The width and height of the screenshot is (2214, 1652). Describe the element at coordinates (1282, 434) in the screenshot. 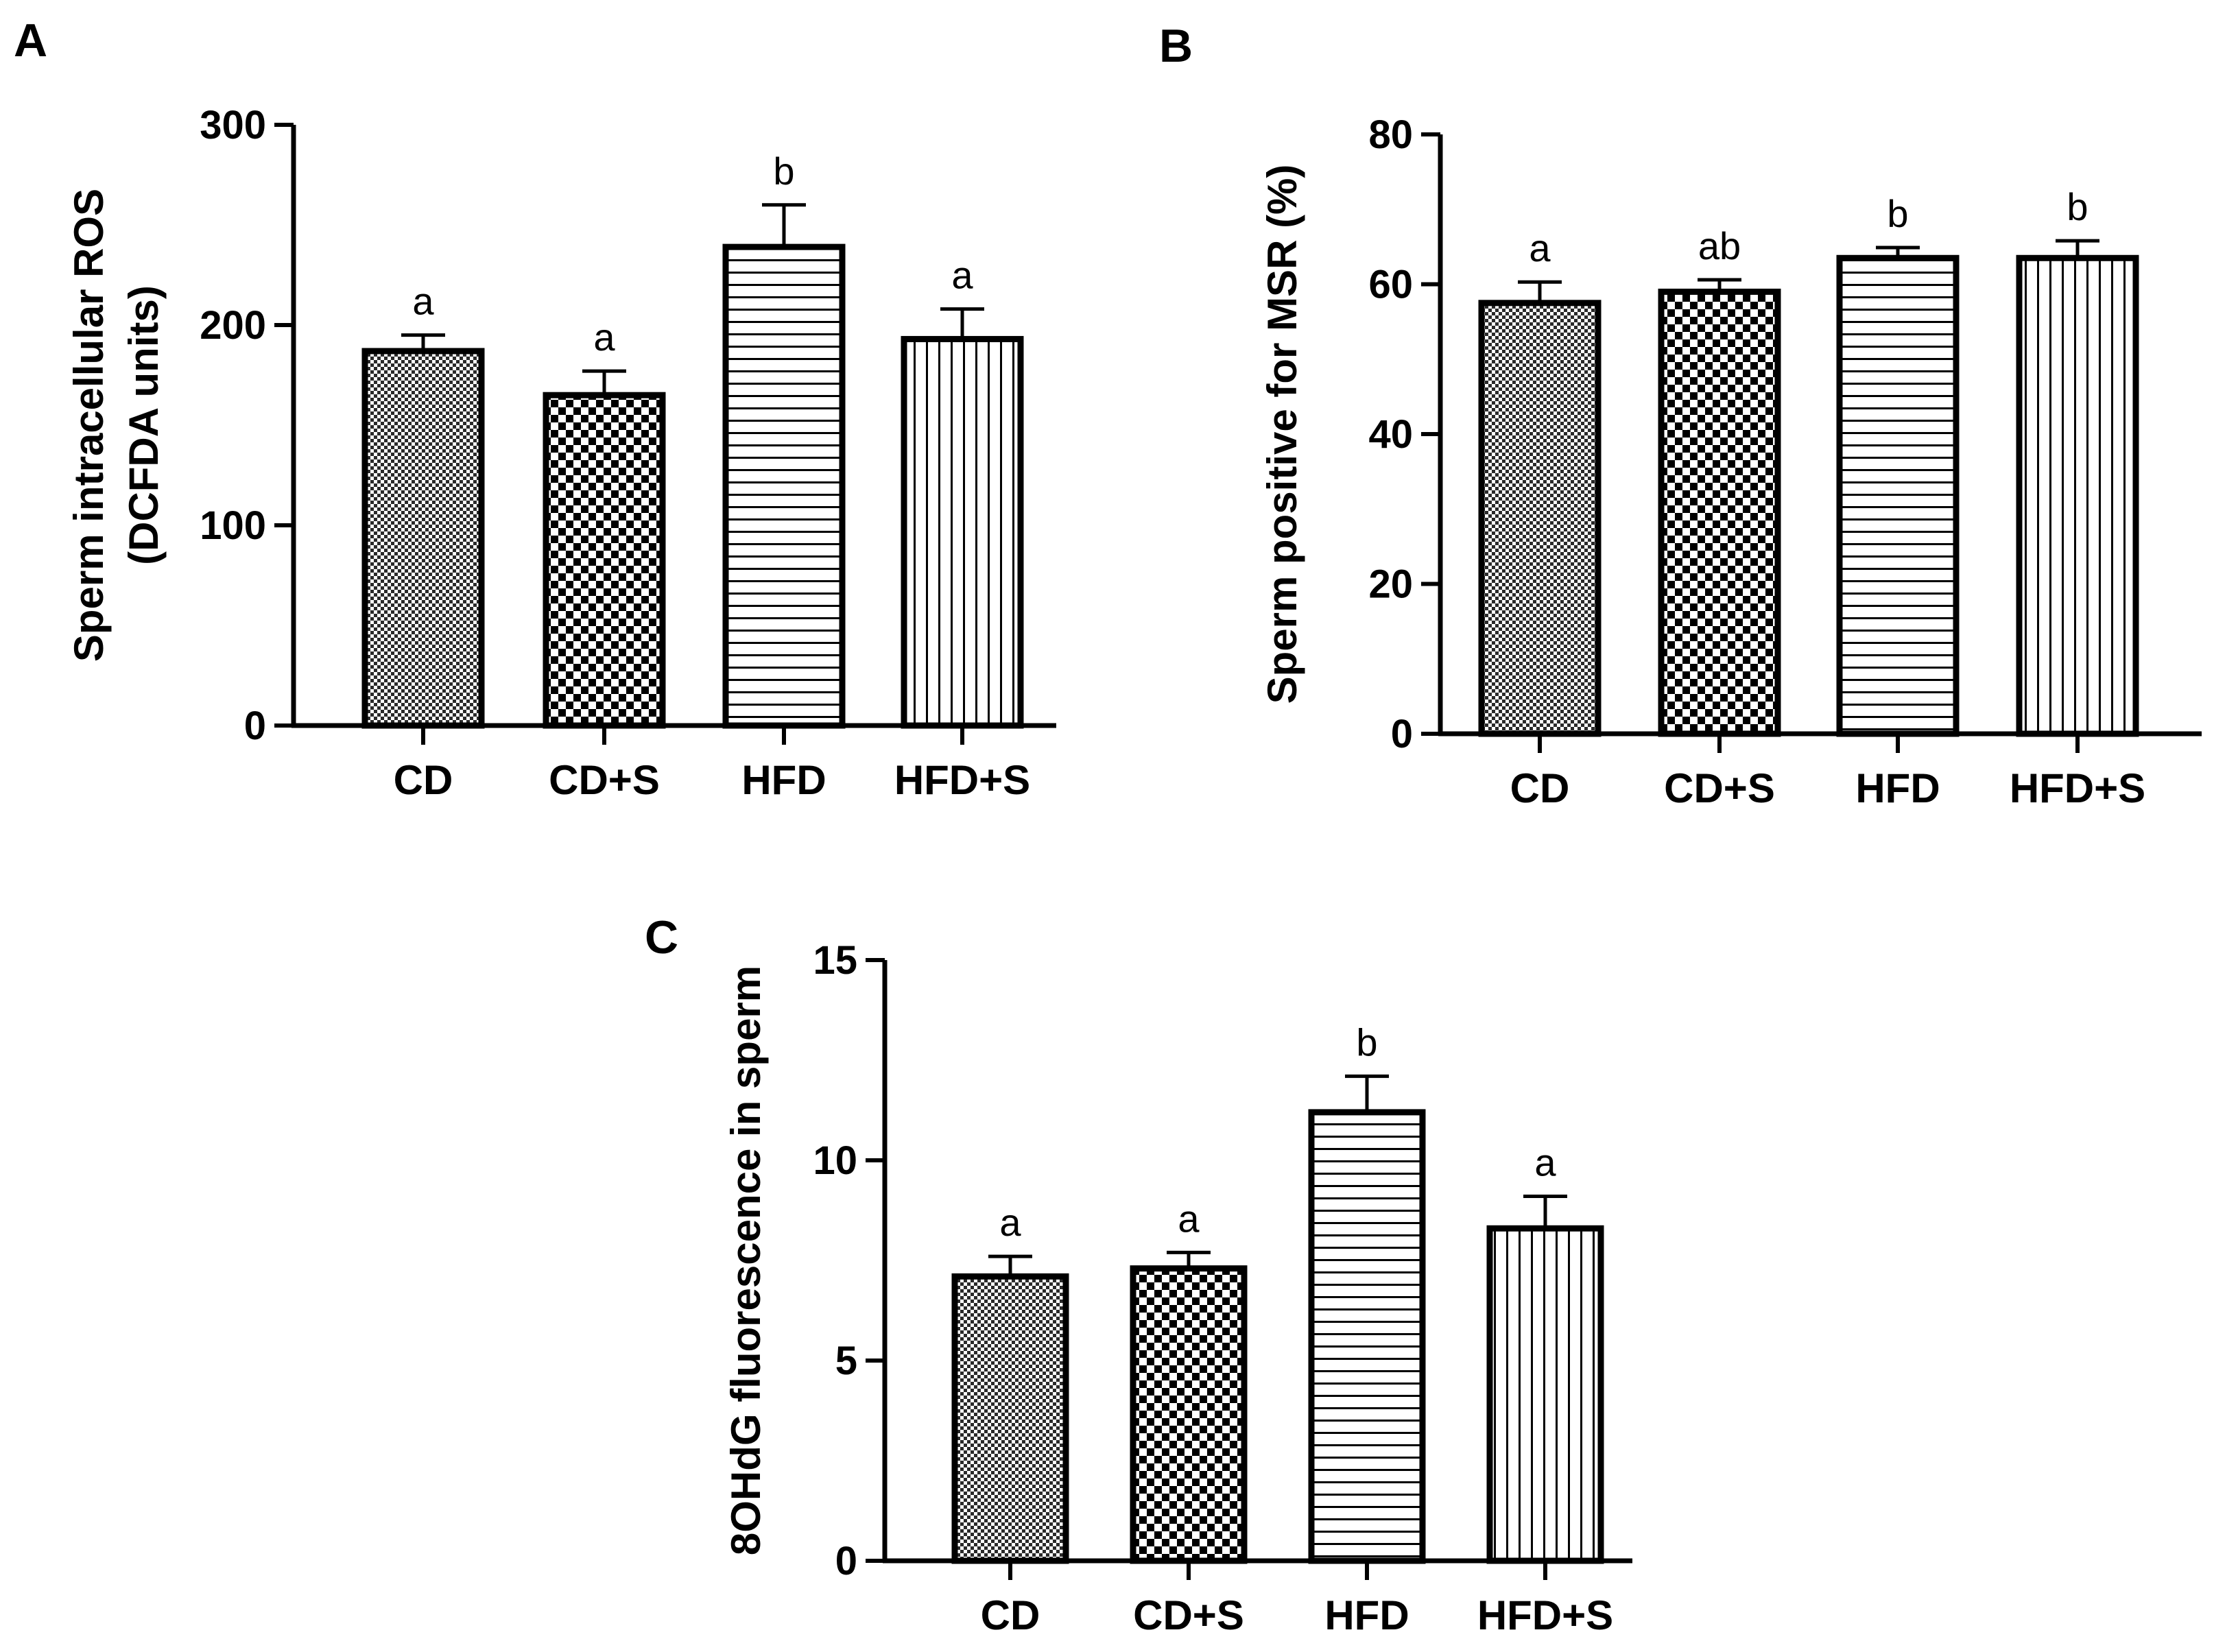

I see `panel-b-y-axis-title: Sperm positive for MSR (%)` at that location.